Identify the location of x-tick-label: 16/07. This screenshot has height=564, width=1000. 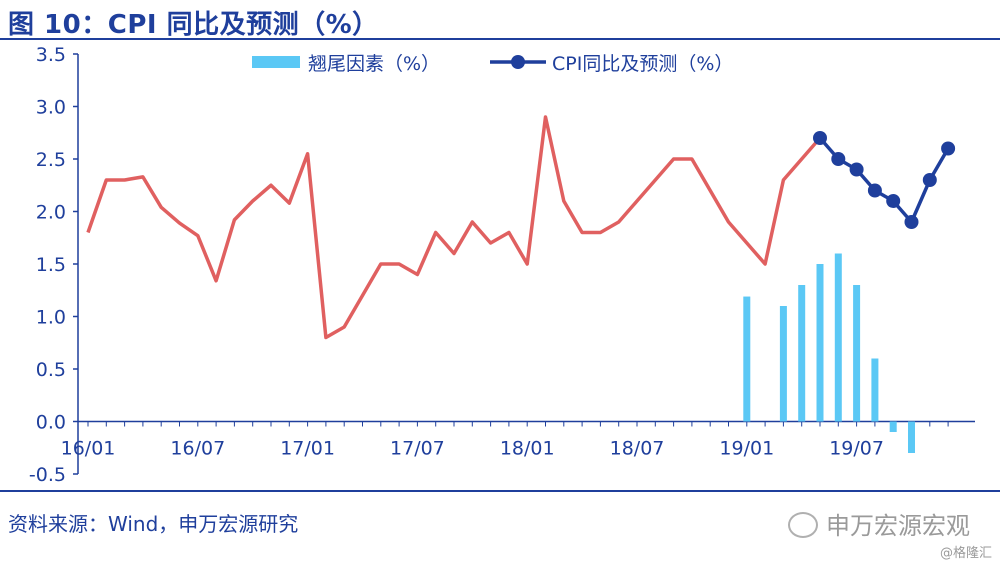
(197, 449).